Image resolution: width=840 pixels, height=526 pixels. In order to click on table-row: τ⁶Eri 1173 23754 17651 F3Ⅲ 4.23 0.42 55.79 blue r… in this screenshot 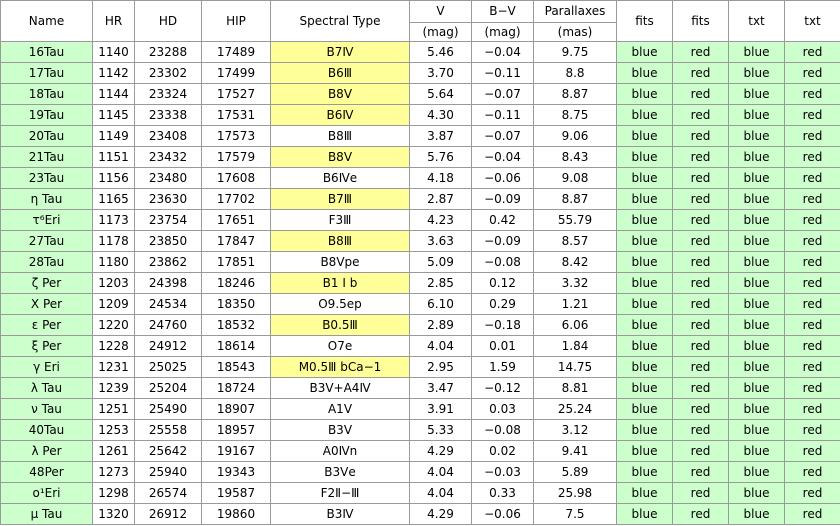, I will do `click(420, 220)`.